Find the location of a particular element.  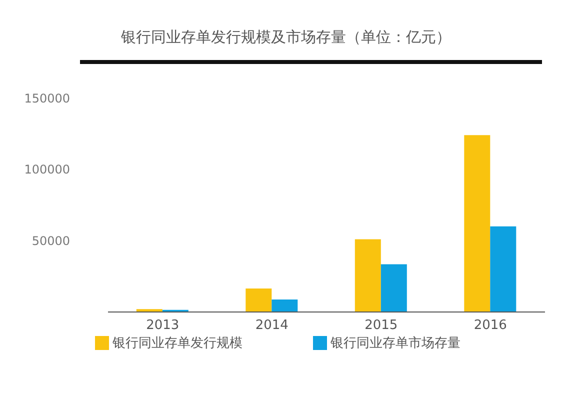

legend-label: 银行同业存单市场存量 is located at coordinates (395, 343).